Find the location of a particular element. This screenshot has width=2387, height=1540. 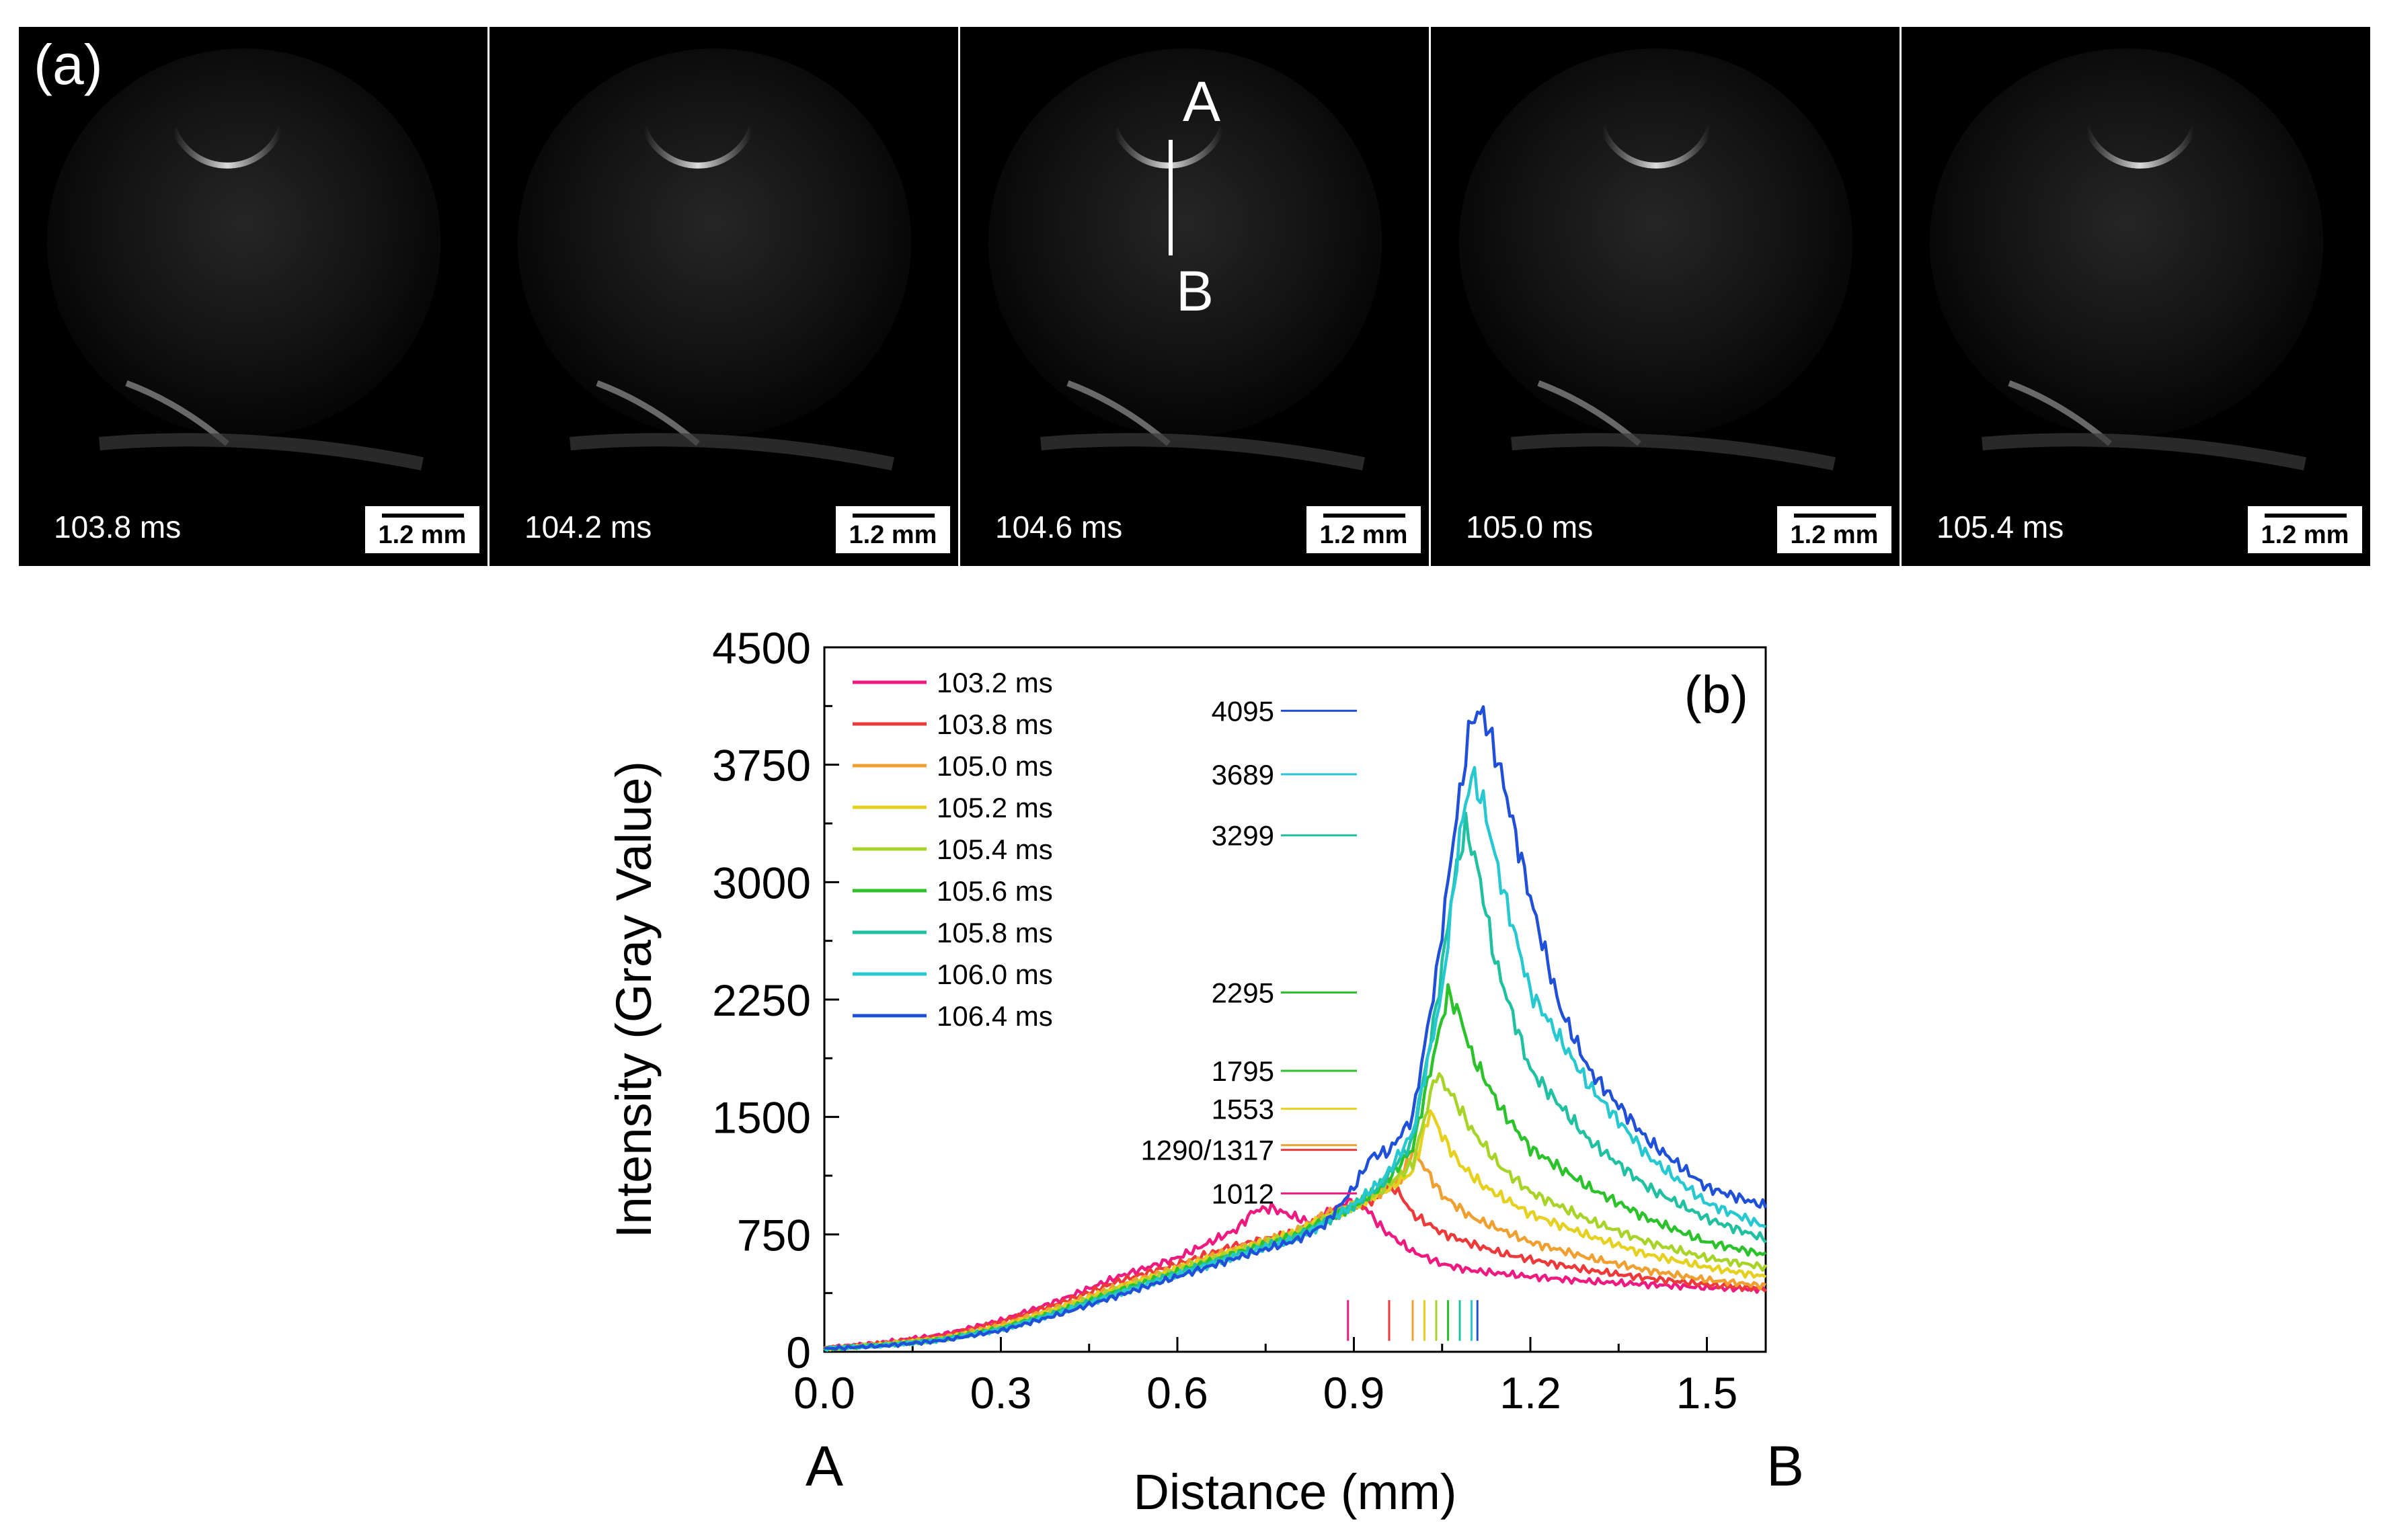

legend-item: 106.0 ms is located at coordinates (953, 975).